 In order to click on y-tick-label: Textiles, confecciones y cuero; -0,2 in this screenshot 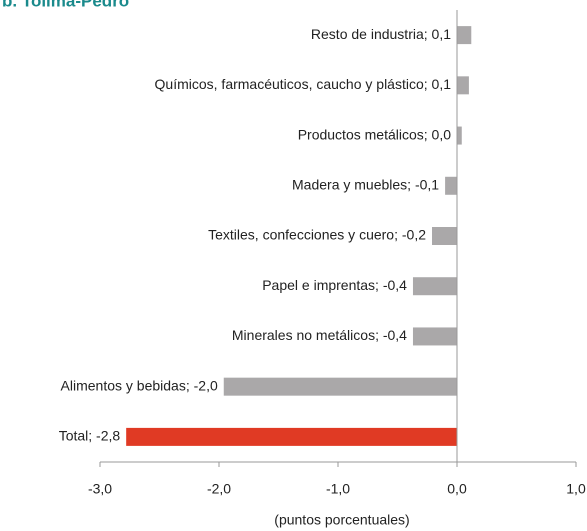, I will do `click(317, 235)`.